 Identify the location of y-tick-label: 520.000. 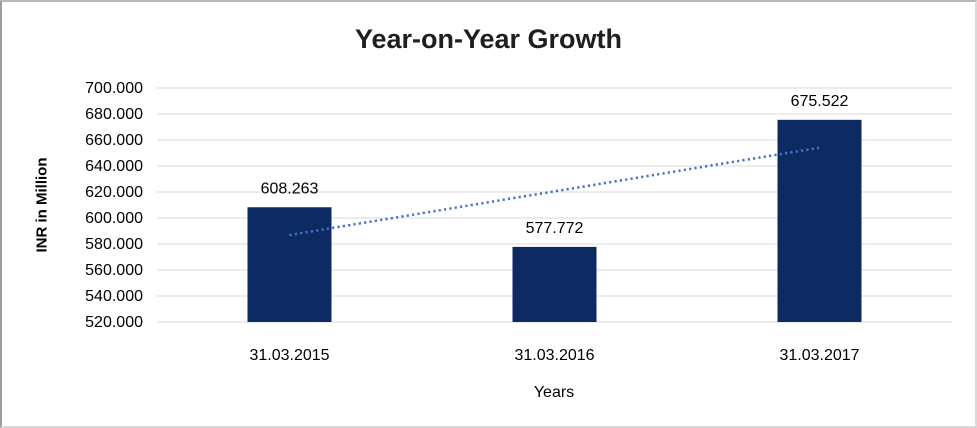
(114, 322).